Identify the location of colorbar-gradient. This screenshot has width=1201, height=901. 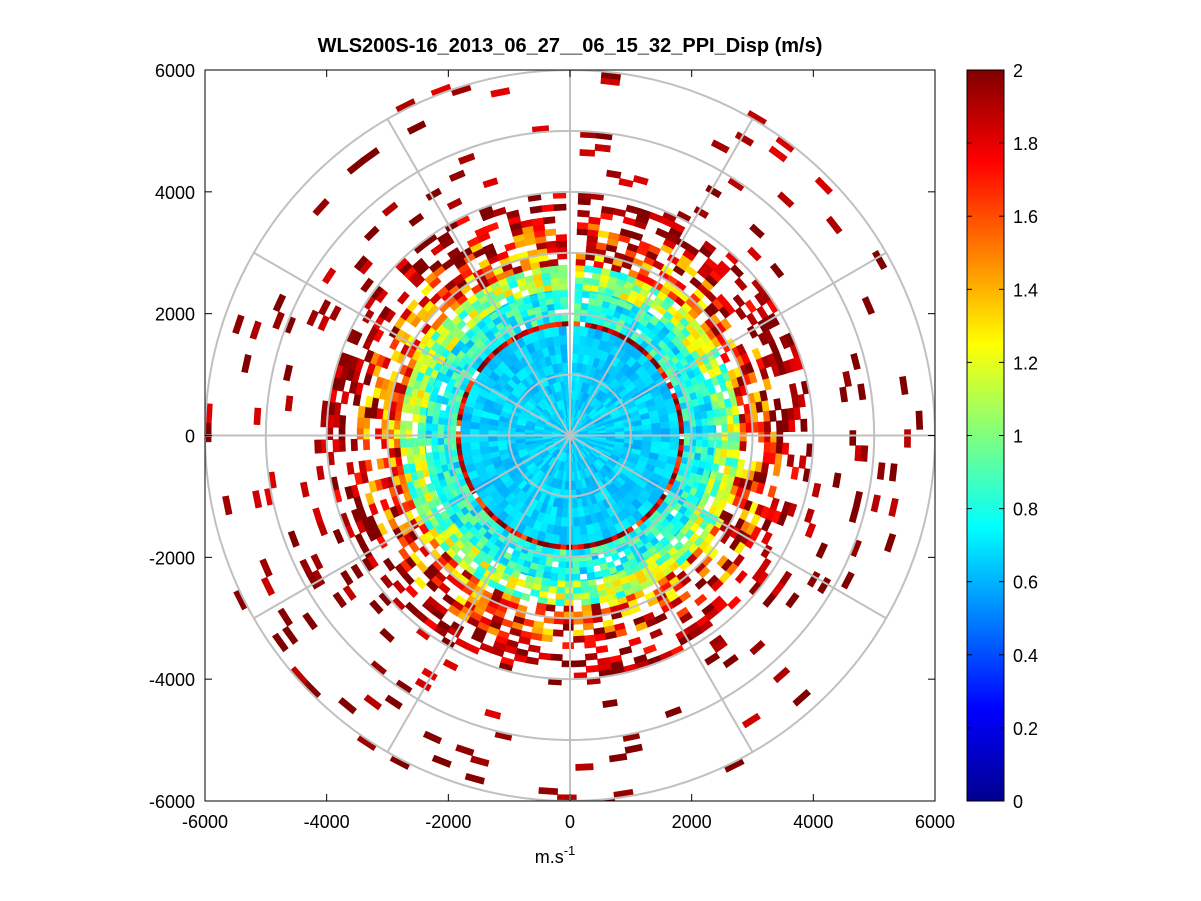
(985, 435).